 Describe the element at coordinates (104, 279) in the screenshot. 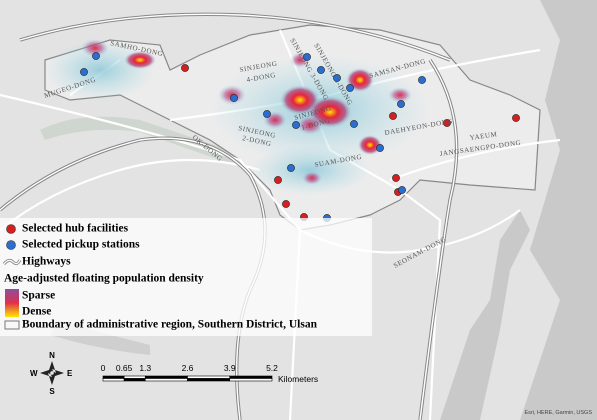

I see `legend-title: Age-adjusted floating population density` at that location.